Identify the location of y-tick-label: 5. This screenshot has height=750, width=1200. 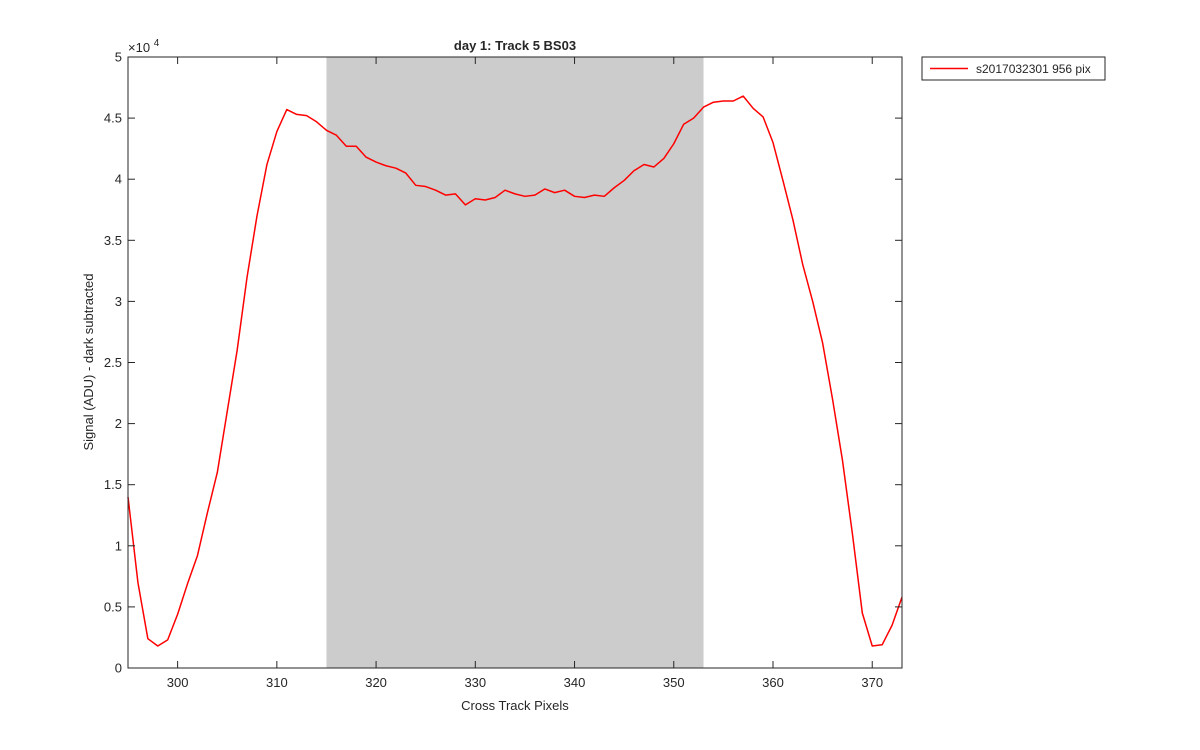
(118, 57).